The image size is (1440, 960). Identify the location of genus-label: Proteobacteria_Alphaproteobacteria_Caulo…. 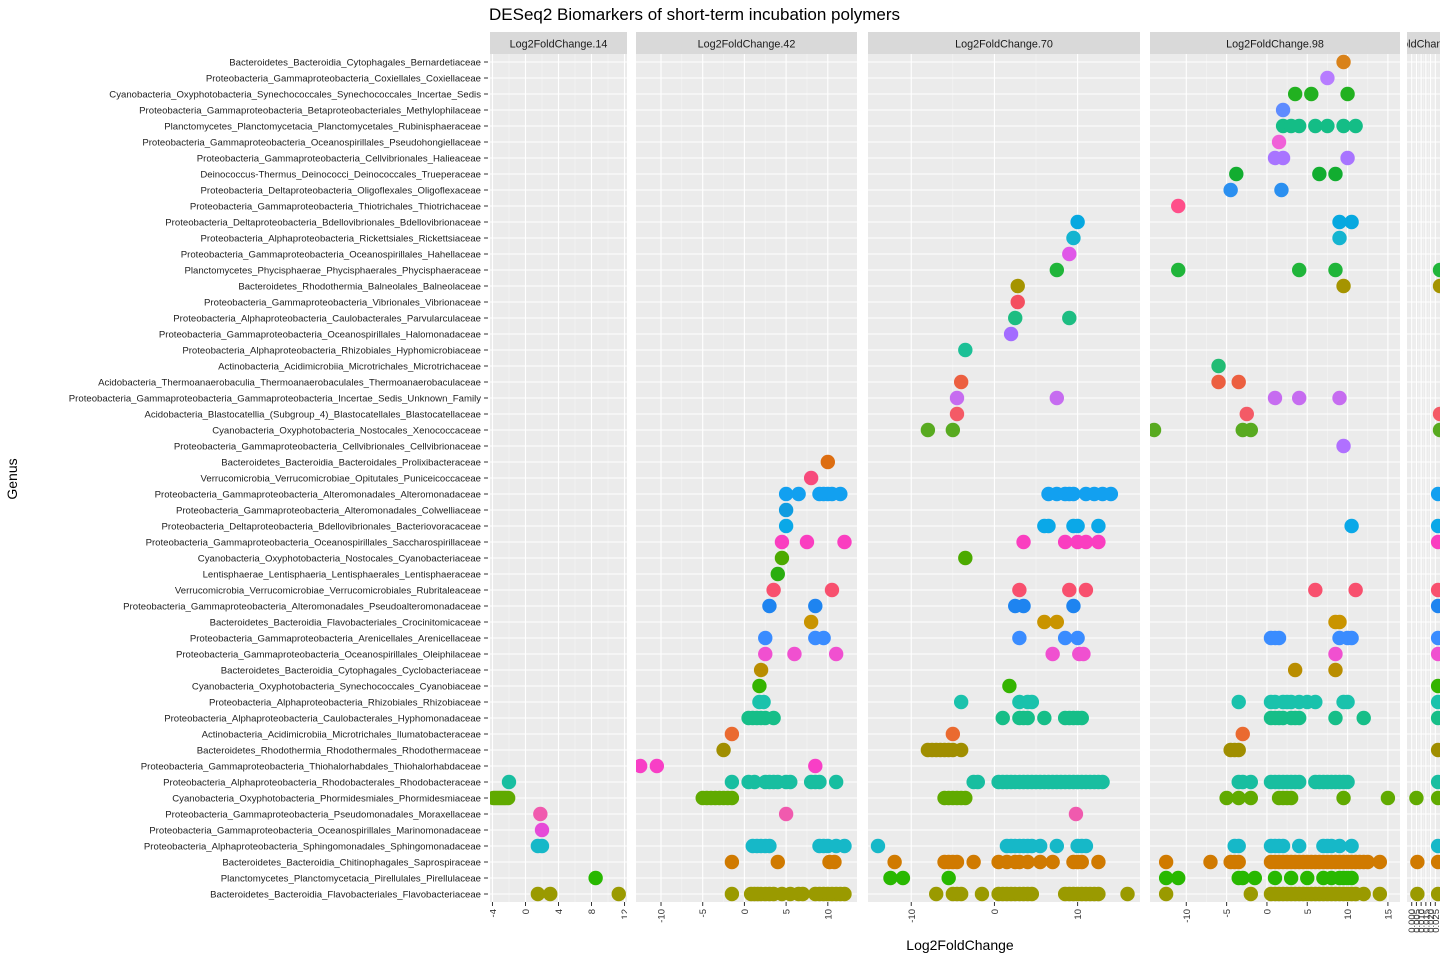
(322, 718).